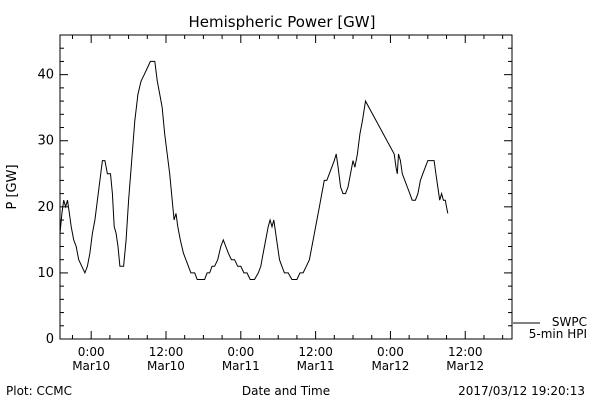  Describe the element at coordinates (282, 22) in the screenshot. I see `chart-title: Hemispheric Power [GW]` at that location.